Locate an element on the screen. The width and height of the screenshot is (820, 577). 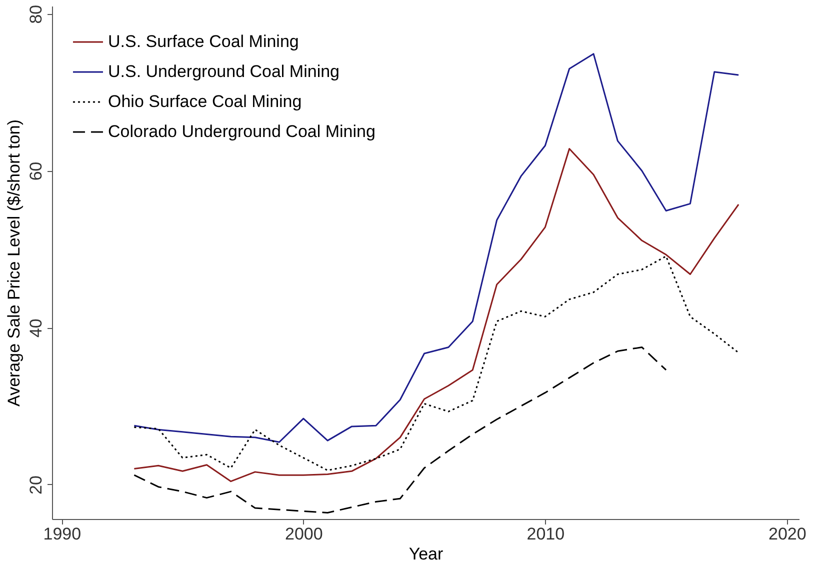
y-axis-title: Average Sale Price Level ($/short ton) is located at coordinates (14, 263).